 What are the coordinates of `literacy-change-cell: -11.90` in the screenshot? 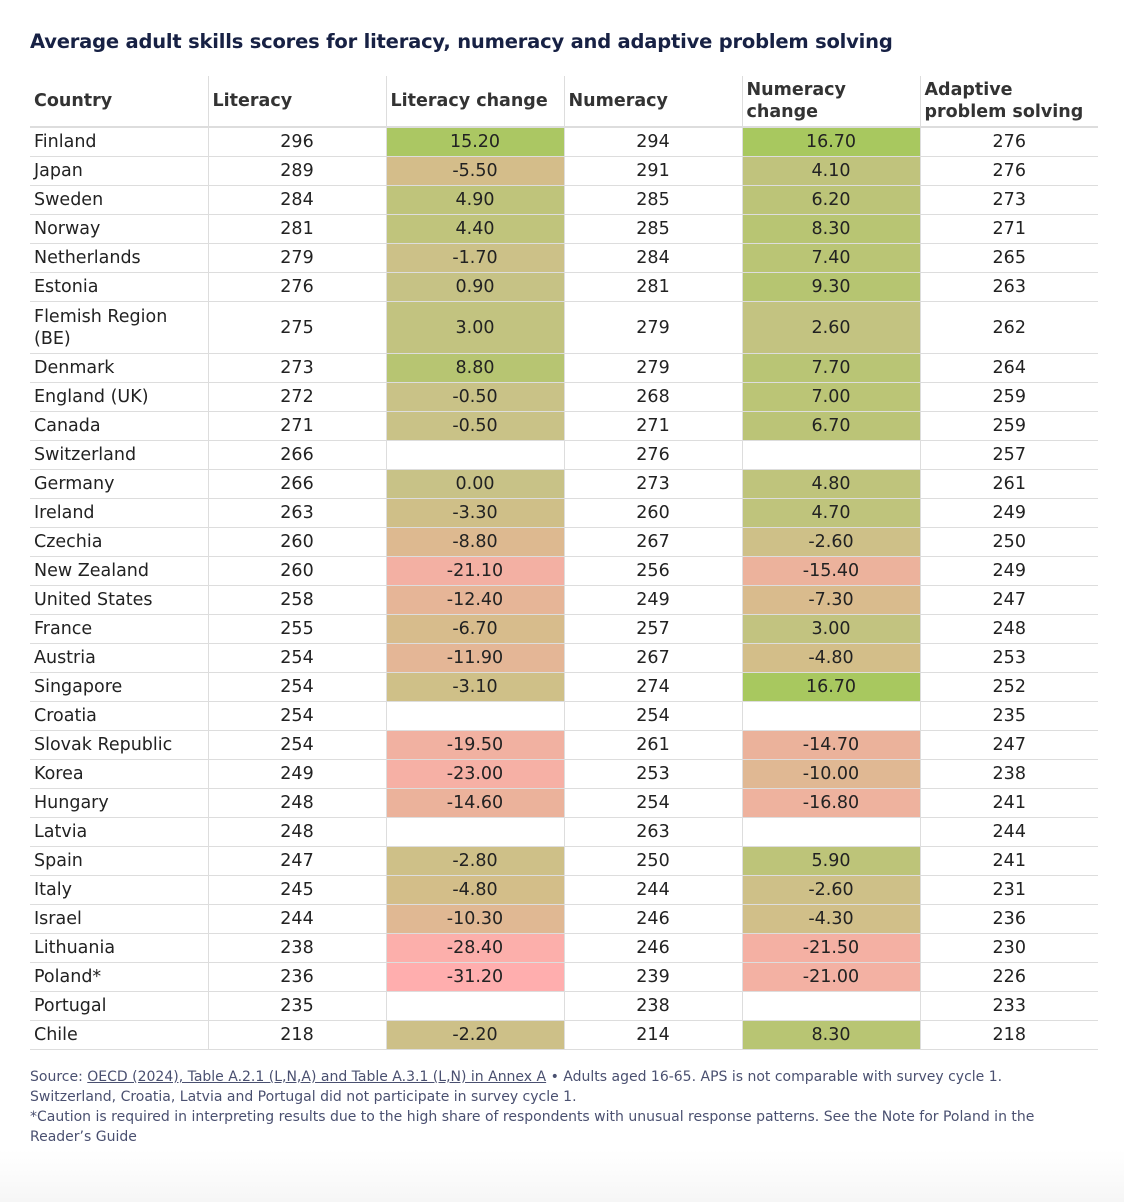 It's located at (474, 658).